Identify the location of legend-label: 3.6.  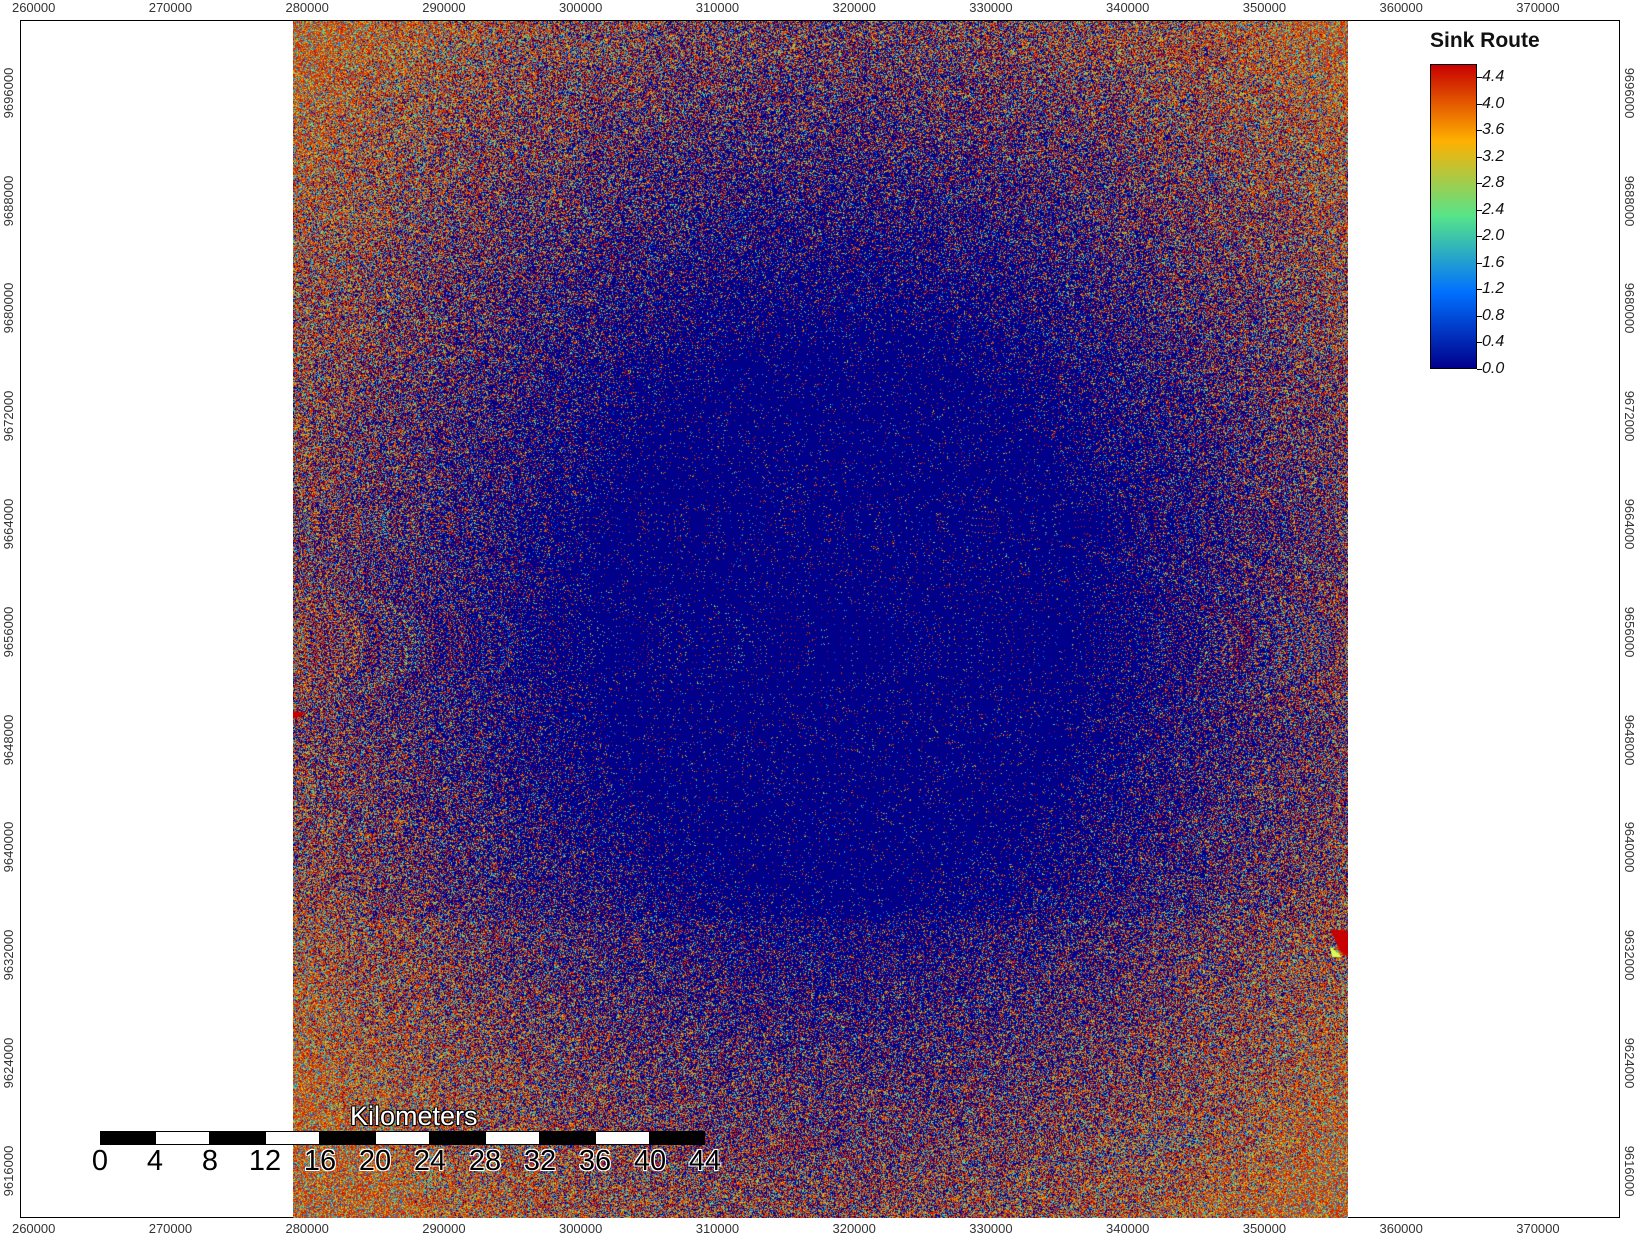
(1493, 130).